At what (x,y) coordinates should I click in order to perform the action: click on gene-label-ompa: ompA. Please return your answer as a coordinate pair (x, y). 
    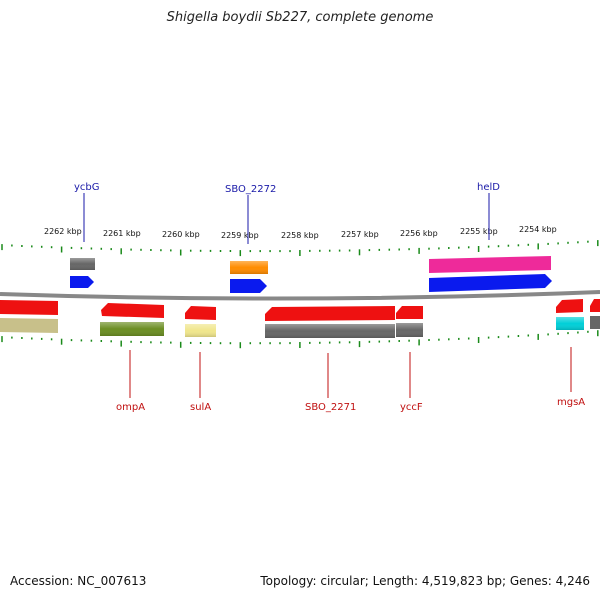
    Looking at the image, I should click on (130, 407).